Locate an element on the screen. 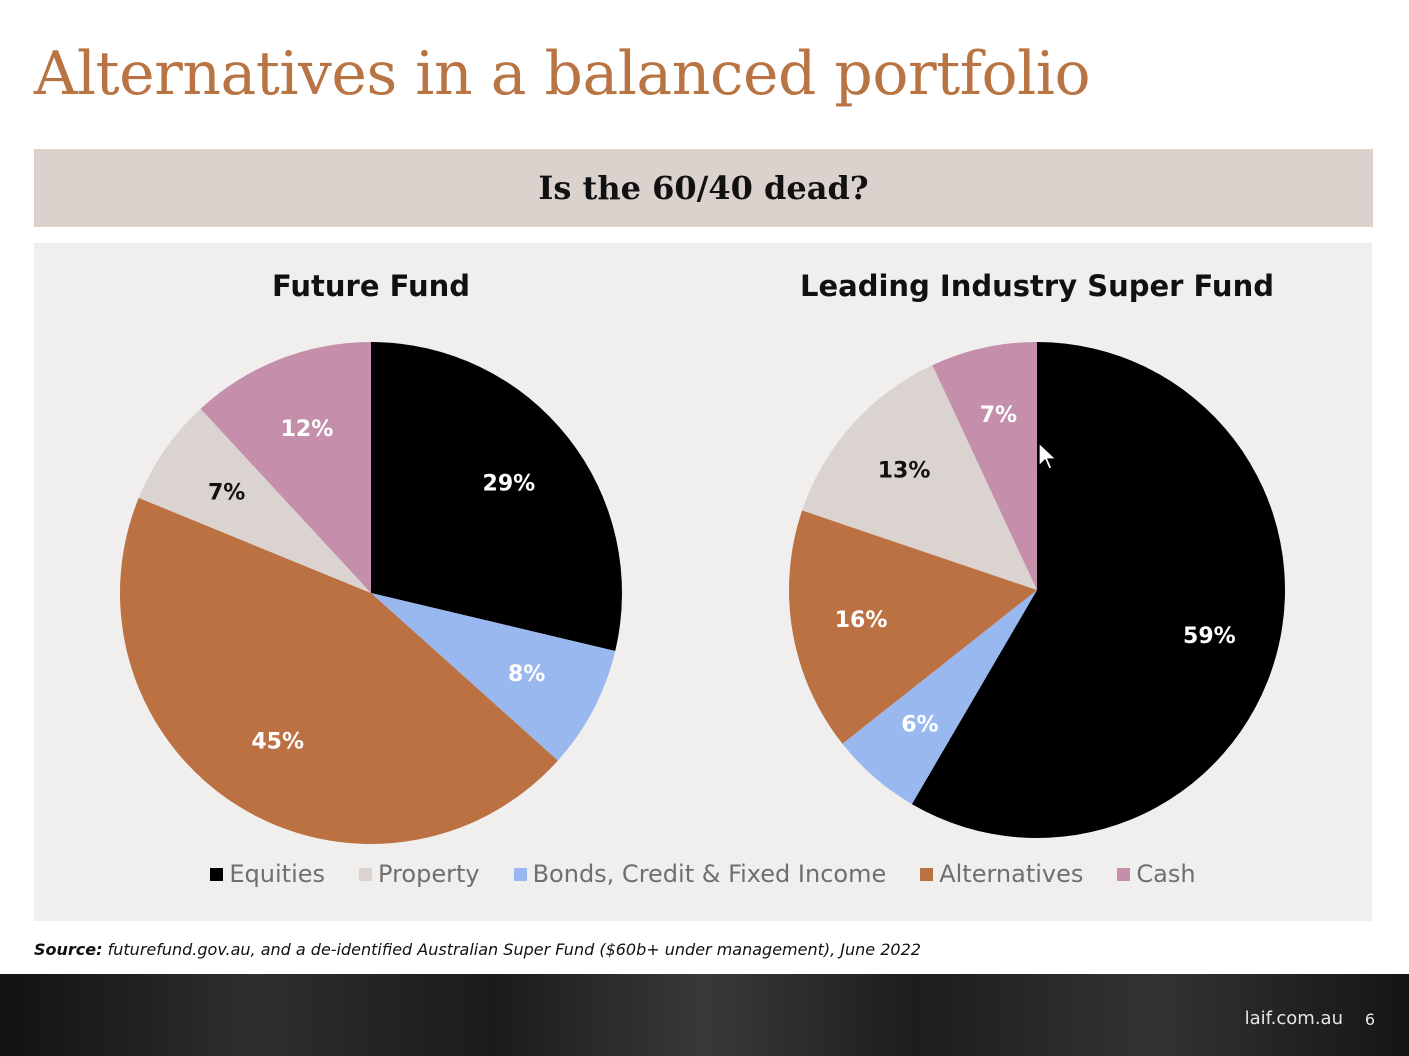  subtitle-banner: Is the 60/40 dead? is located at coordinates (703, 188).